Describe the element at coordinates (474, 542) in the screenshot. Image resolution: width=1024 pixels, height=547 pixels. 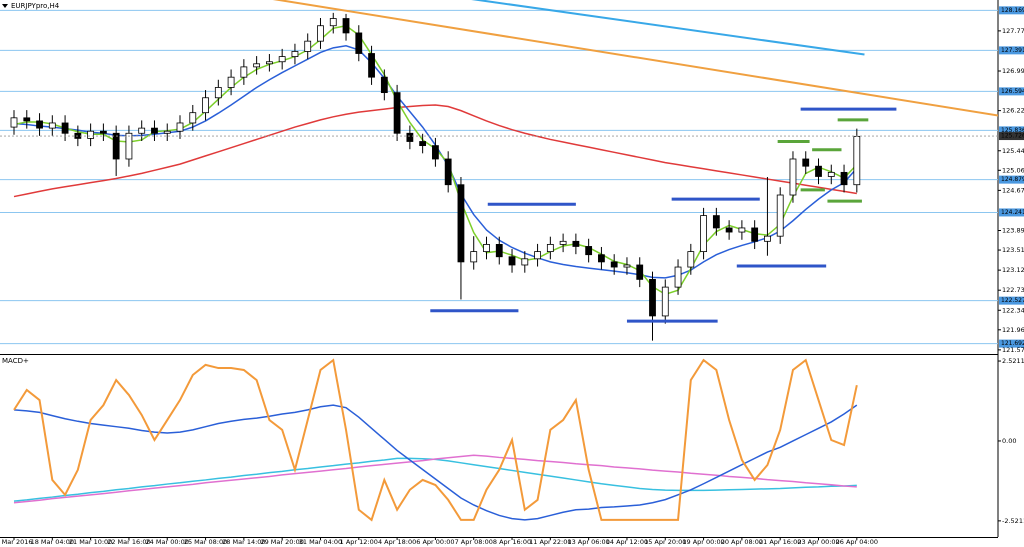
I see `x-tick-label: 7 Apr 08:00` at that location.